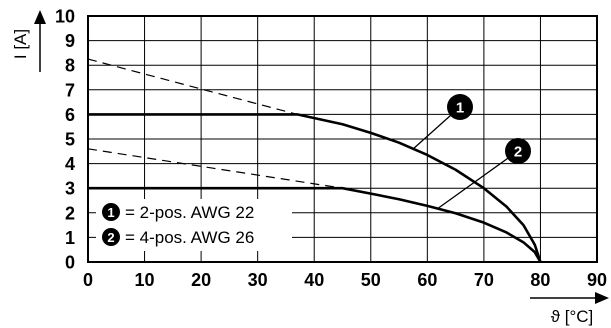 This screenshot has width=611, height=328. I want to click on y-tick-label-8: 8, so click(70, 66).